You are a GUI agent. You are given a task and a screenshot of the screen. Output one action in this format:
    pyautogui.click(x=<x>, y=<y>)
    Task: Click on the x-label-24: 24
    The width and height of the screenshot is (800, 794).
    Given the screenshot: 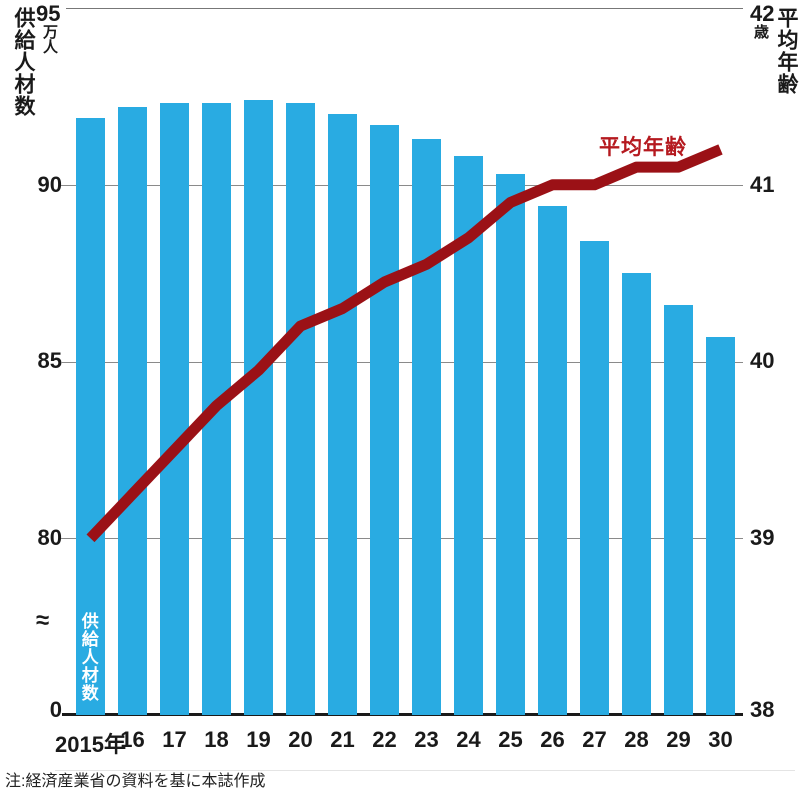 What is the action you would take?
    pyautogui.click(x=468, y=739)
    